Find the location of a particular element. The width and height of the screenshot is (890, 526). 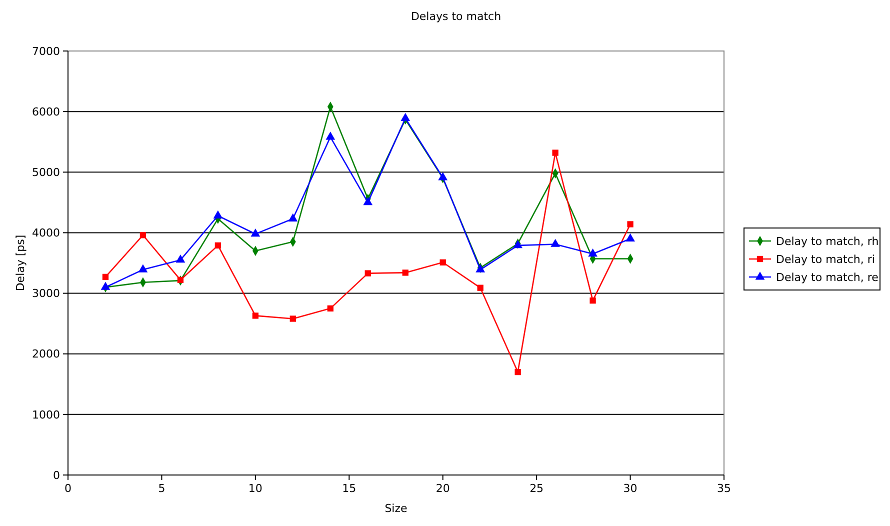

x-axis-title: Size is located at coordinates (396, 508).